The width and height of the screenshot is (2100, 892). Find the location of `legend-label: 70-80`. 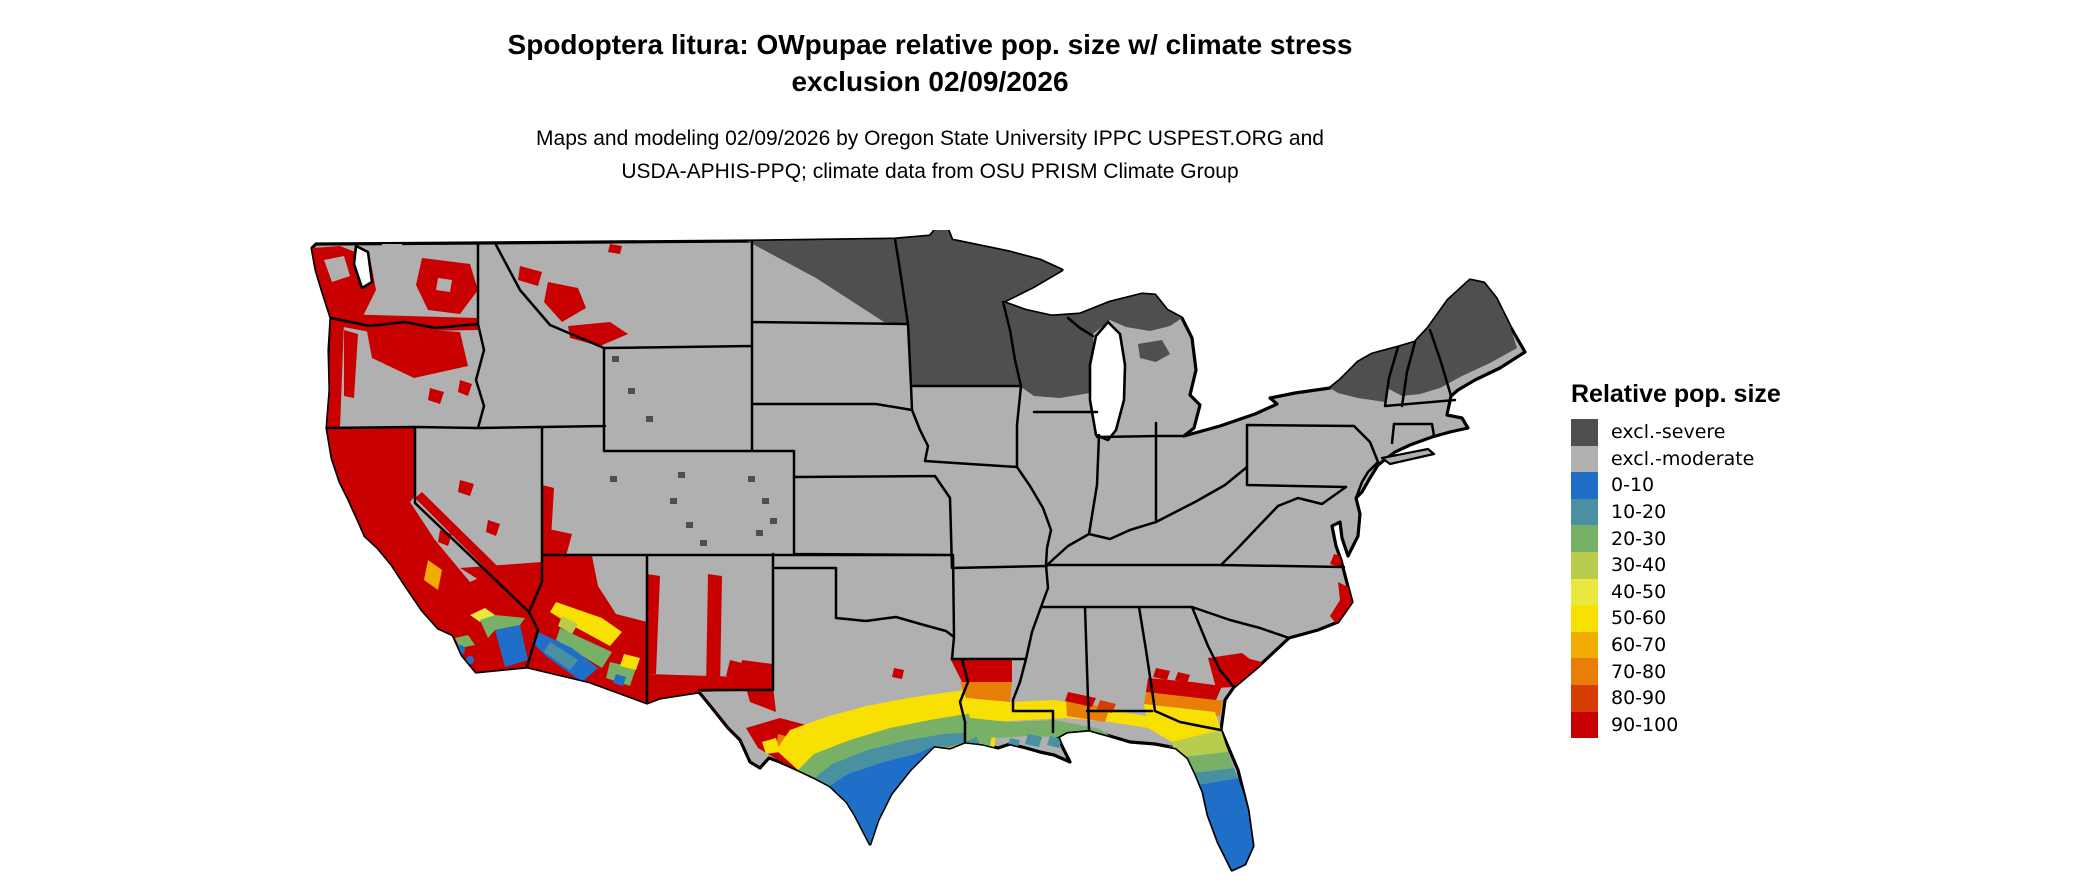

legend-label: 70-80 is located at coordinates (1639, 671).